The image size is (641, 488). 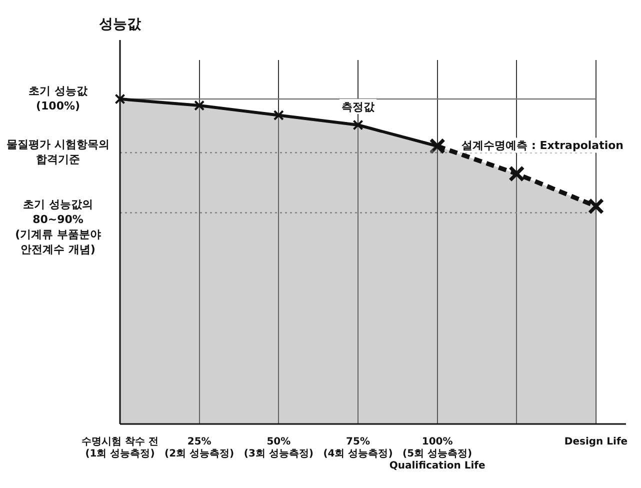 What do you see at coordinates (58, 98) in the screenshot?
I see `ref-line-label: 초기 성능값 (100%)` at bounding box center [58, 98].